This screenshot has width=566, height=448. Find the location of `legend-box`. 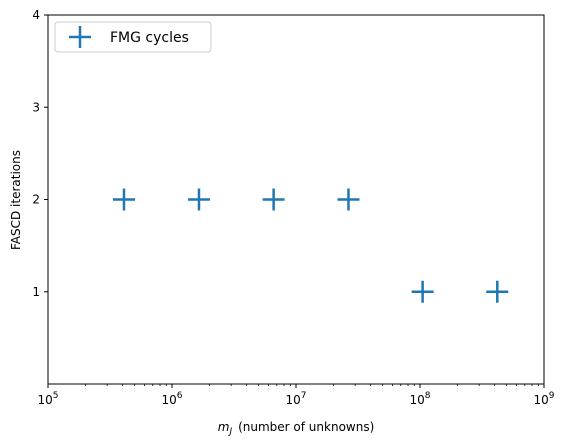

legend-box is located at coordinates (133, 37).